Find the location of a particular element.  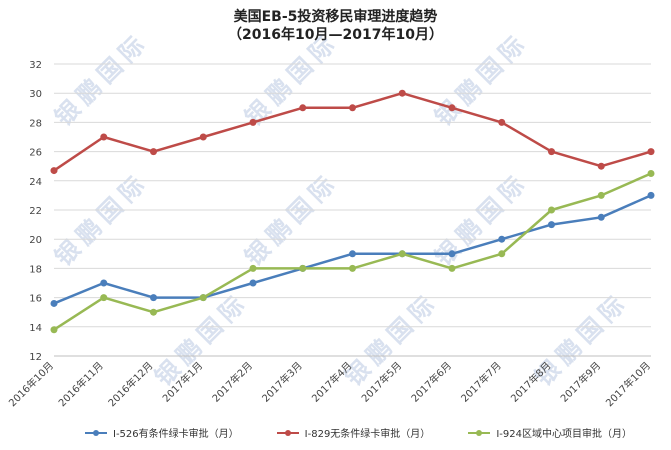

legend-label: I-526有条件绿卡审批（月） is located at coordinates (176, 434).